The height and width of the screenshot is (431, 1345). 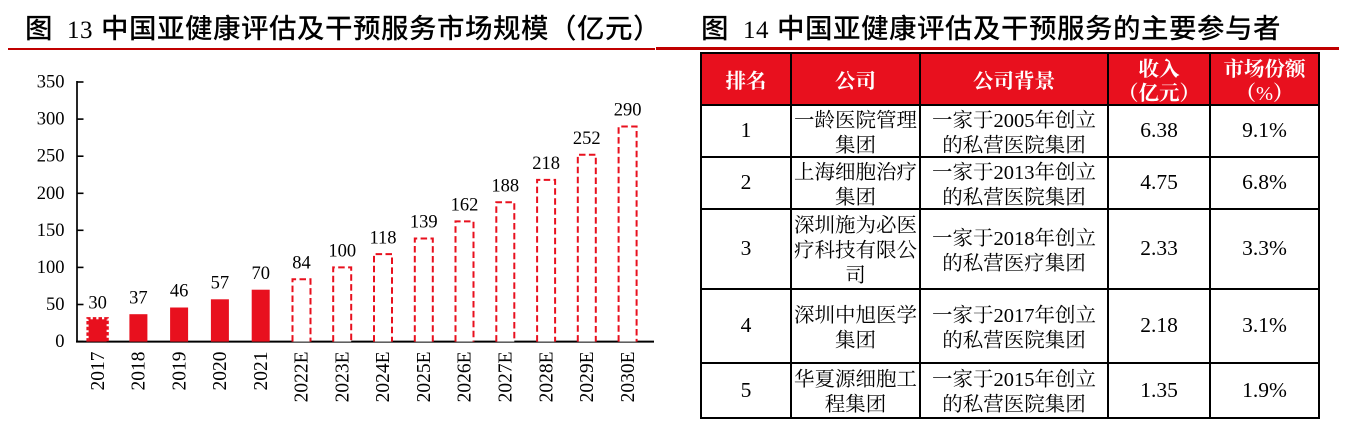 What do you see at coordinates (342, 377) in the screenshot?
I see `svg-text: 2023E` at bounding box center [342, 377].